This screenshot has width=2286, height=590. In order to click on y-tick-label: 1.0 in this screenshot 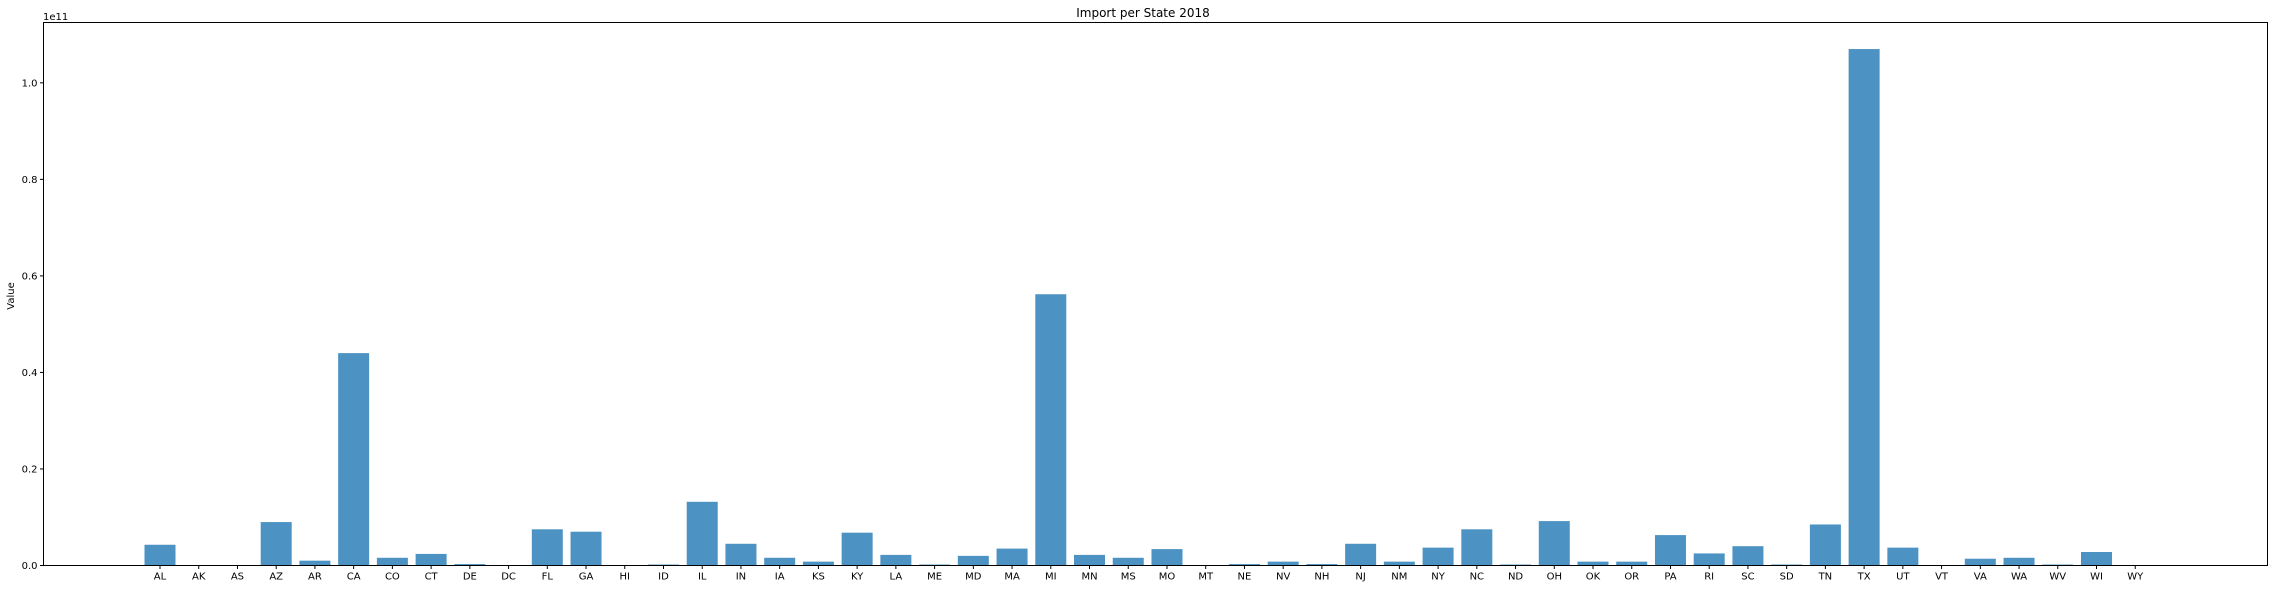, I will do `click(30, 83)`.